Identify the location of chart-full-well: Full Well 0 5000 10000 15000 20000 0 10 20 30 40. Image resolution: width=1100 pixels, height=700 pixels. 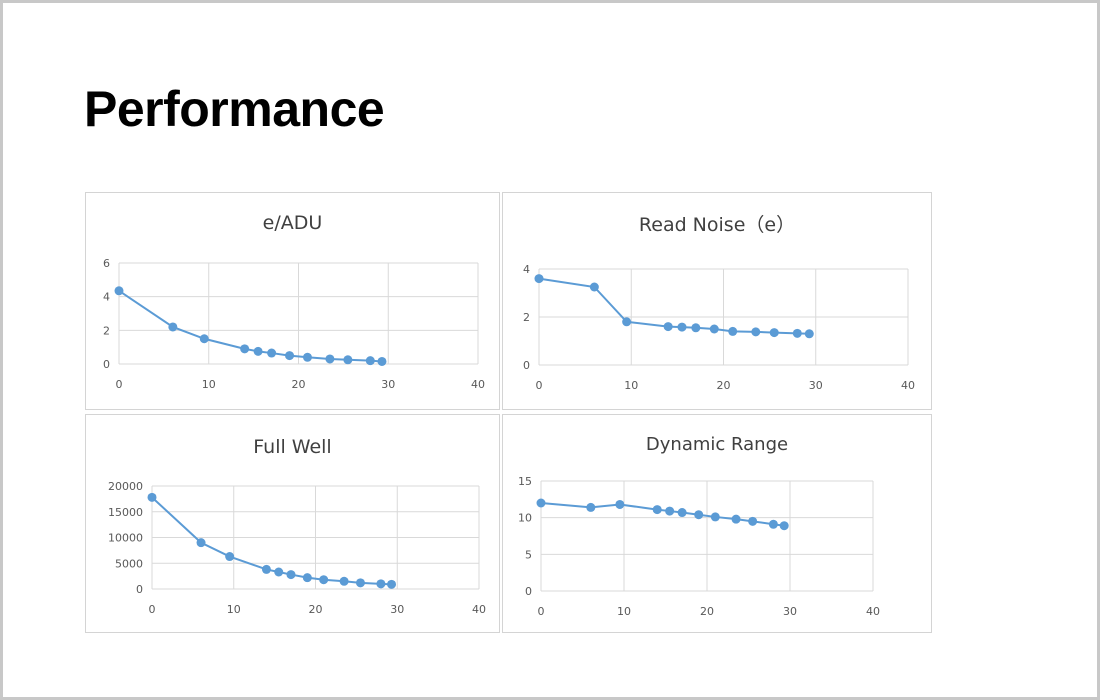
(297, 526).